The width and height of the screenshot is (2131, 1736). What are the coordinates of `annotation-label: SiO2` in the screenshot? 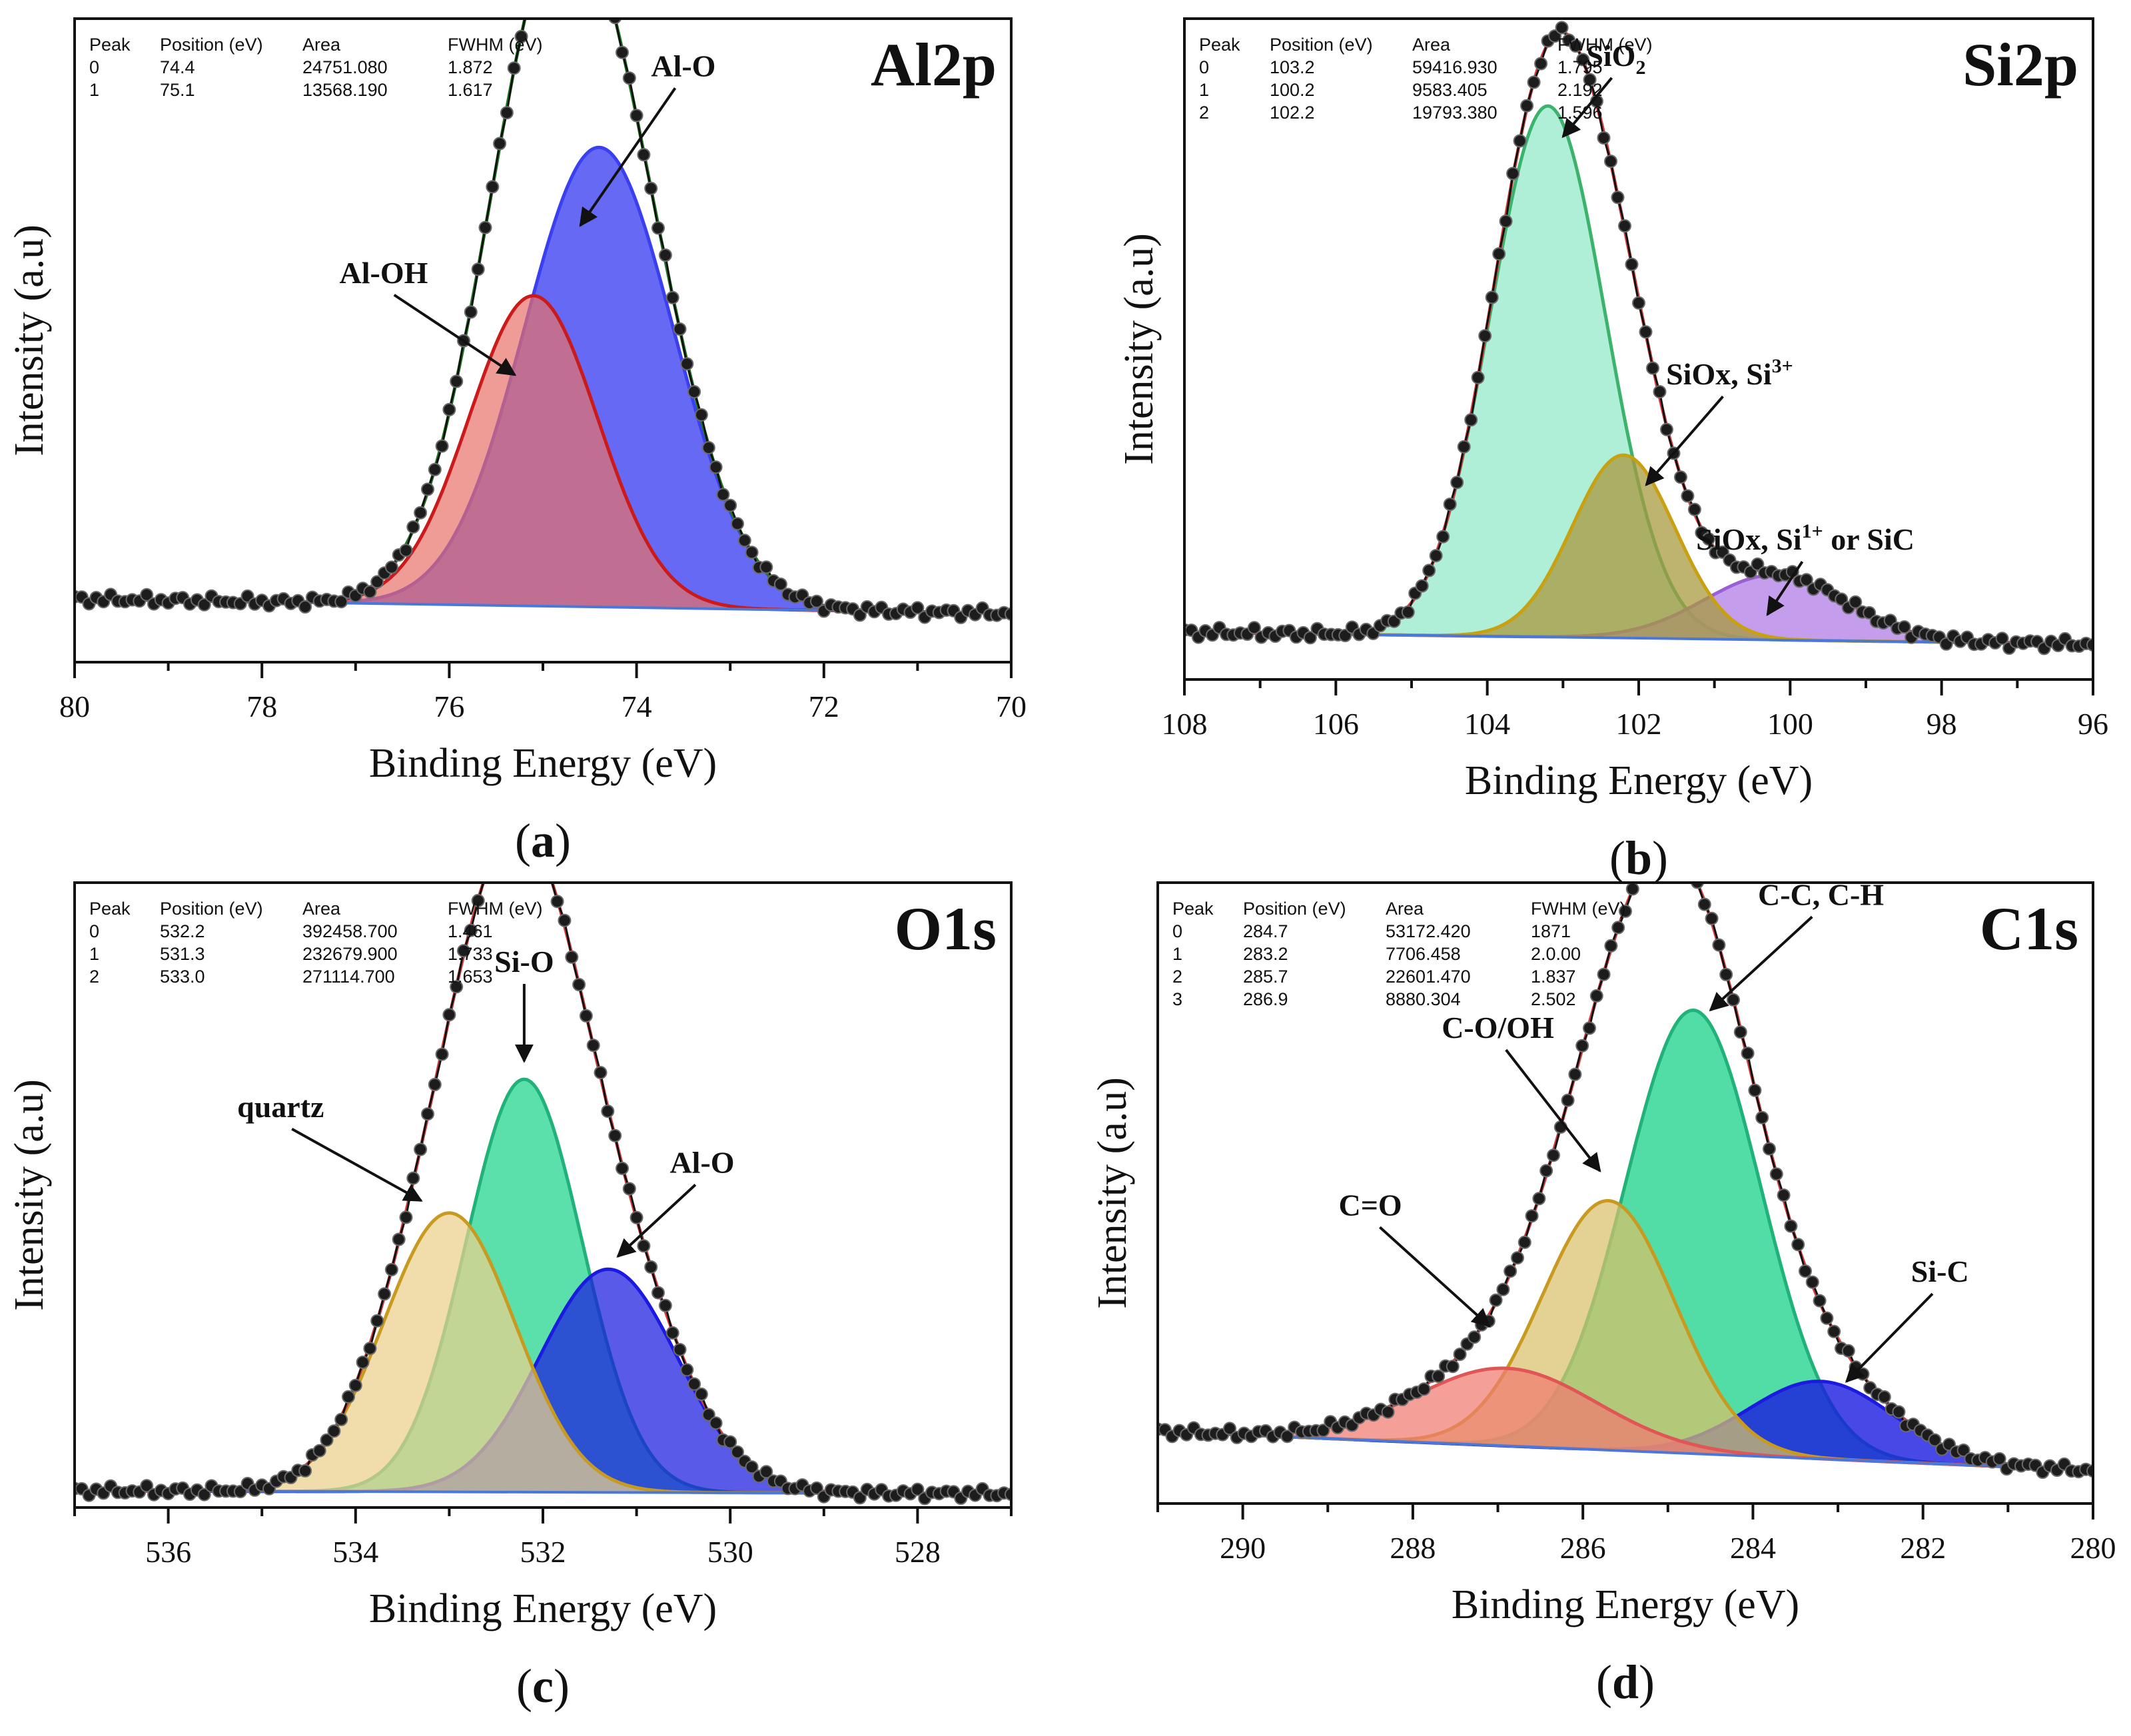 It's located at (1616, 59).